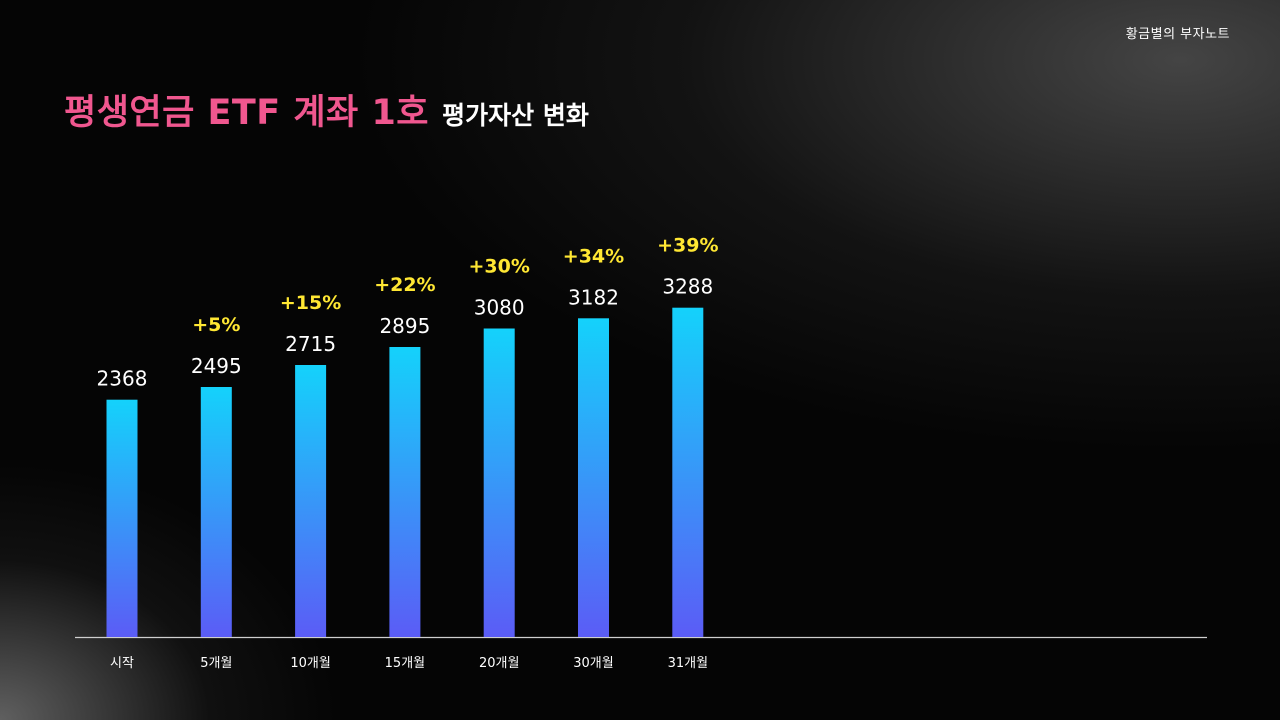 The width and height of the screenshot is (1280, 720). What do you see at coordinates (310, 303) in the screenshot?
I see `growth-label: +15%` at bounding box center [310, 303].